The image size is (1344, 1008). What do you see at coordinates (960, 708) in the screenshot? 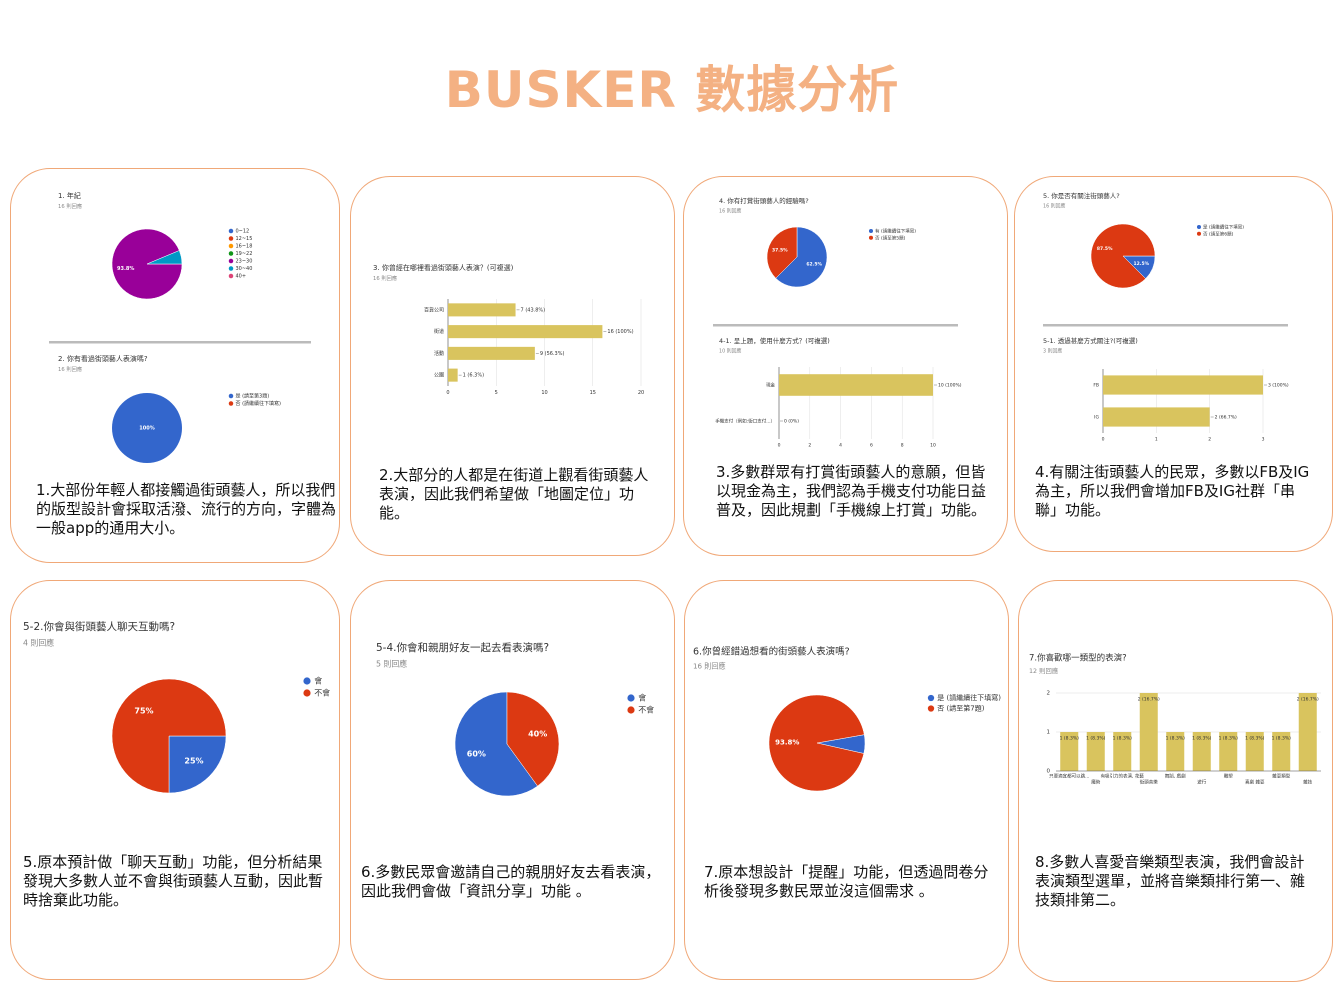
I see `legend-label: 否 (請至第7題)` at bounding box center [960, 708].